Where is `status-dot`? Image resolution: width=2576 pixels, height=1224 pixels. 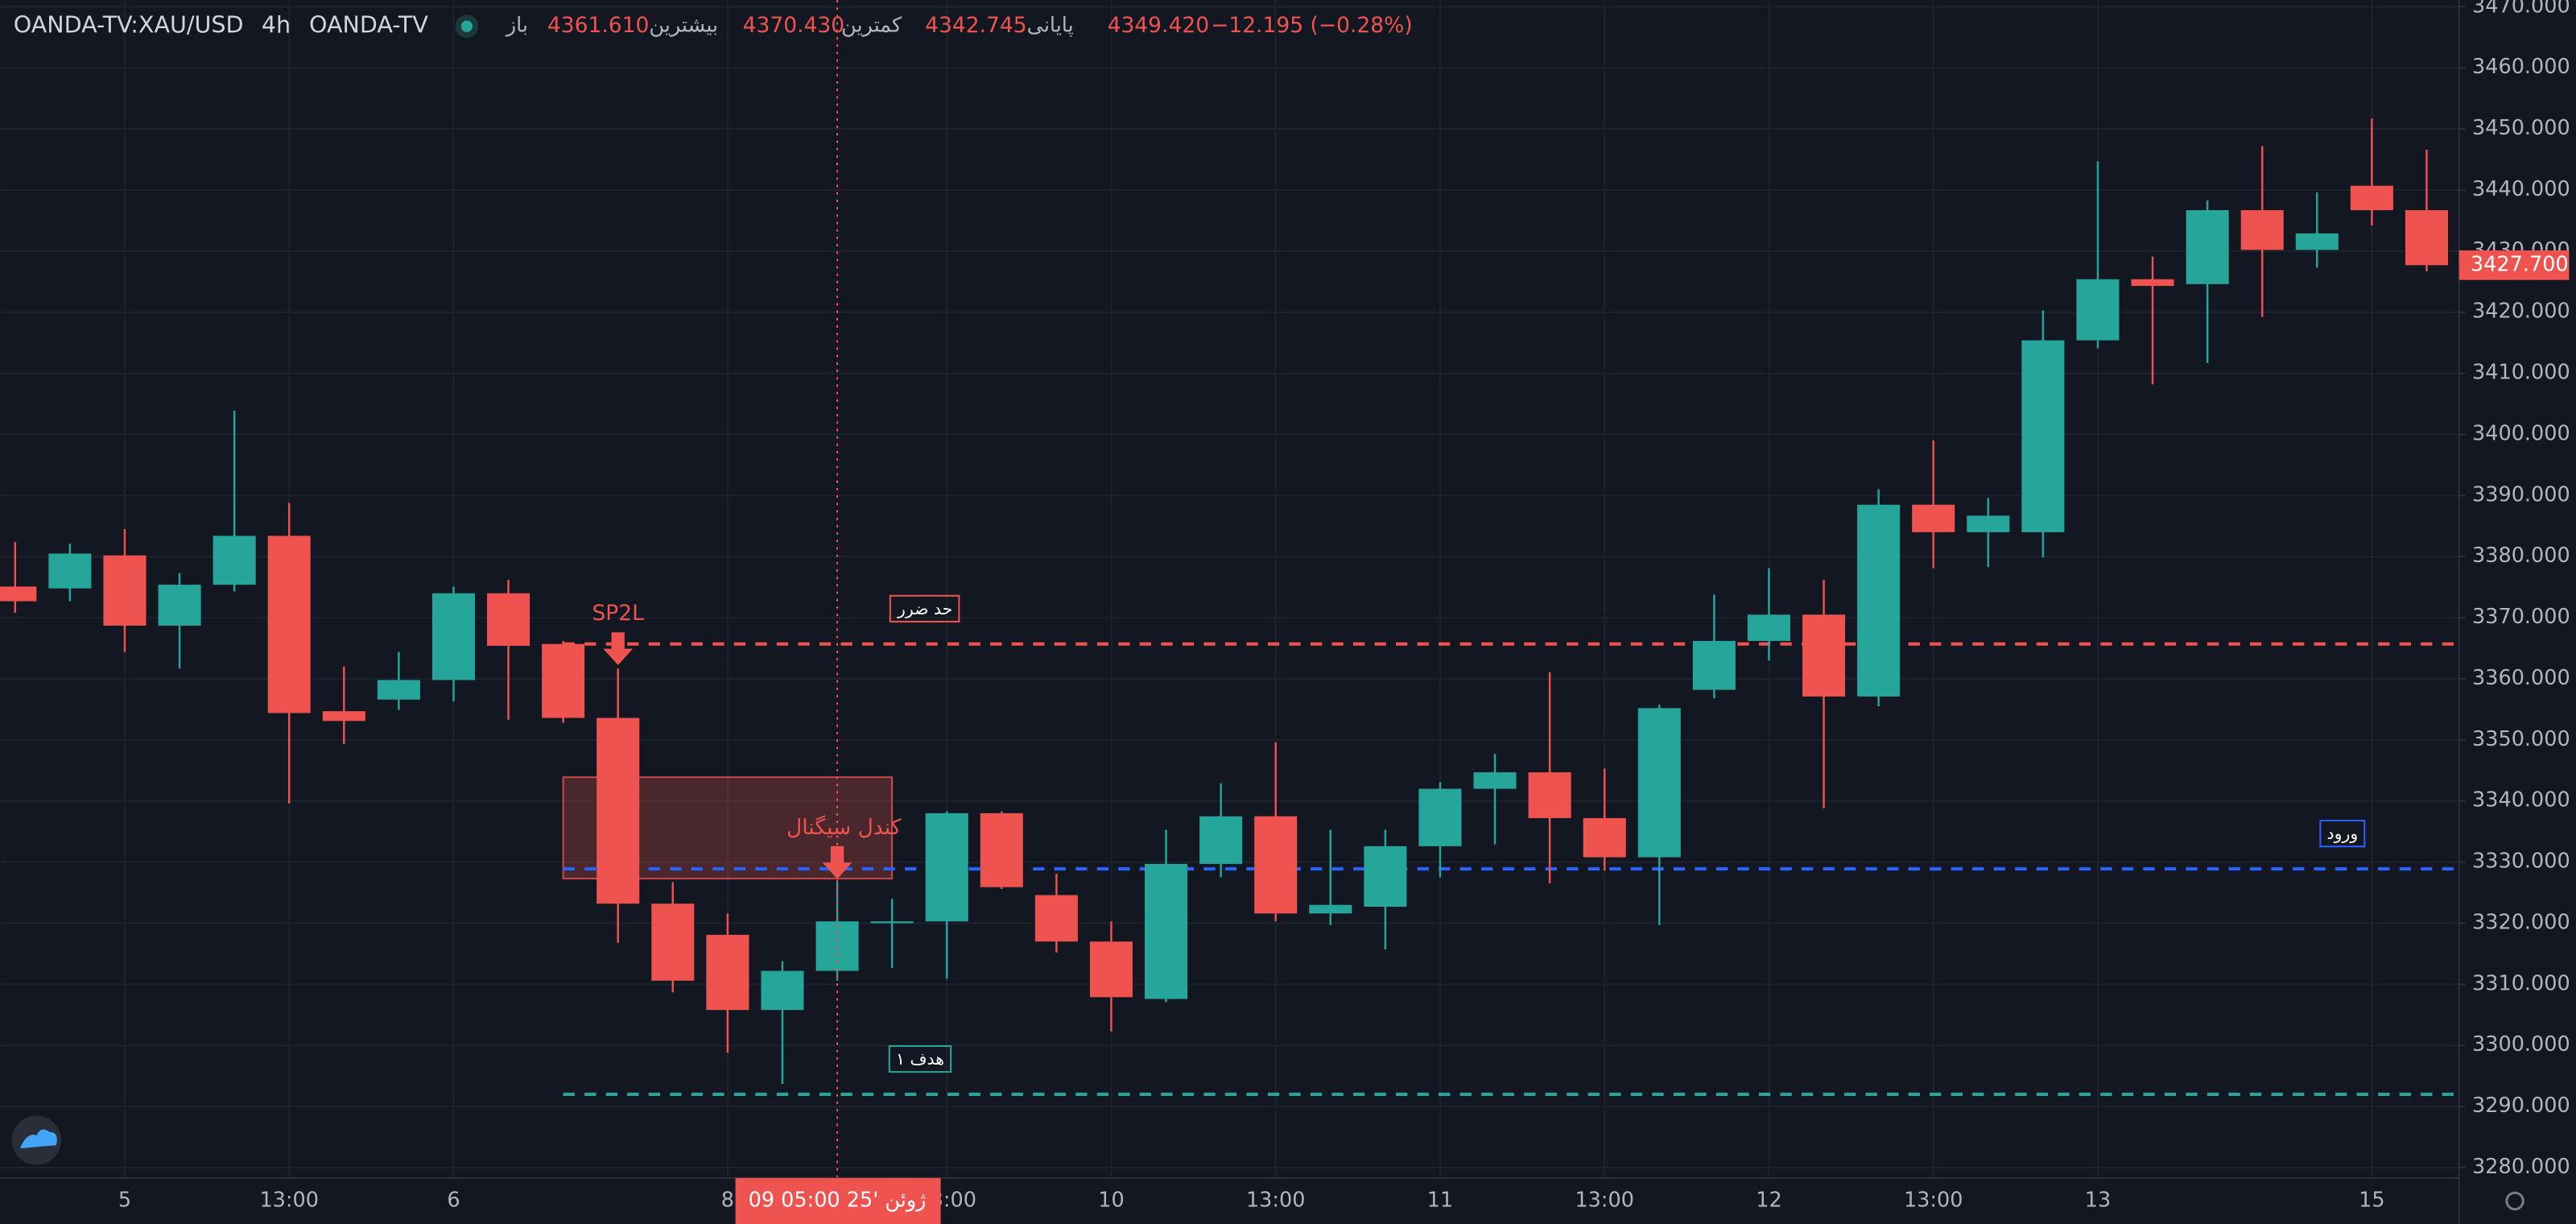 status-dot is located at coordinates (466, 26).